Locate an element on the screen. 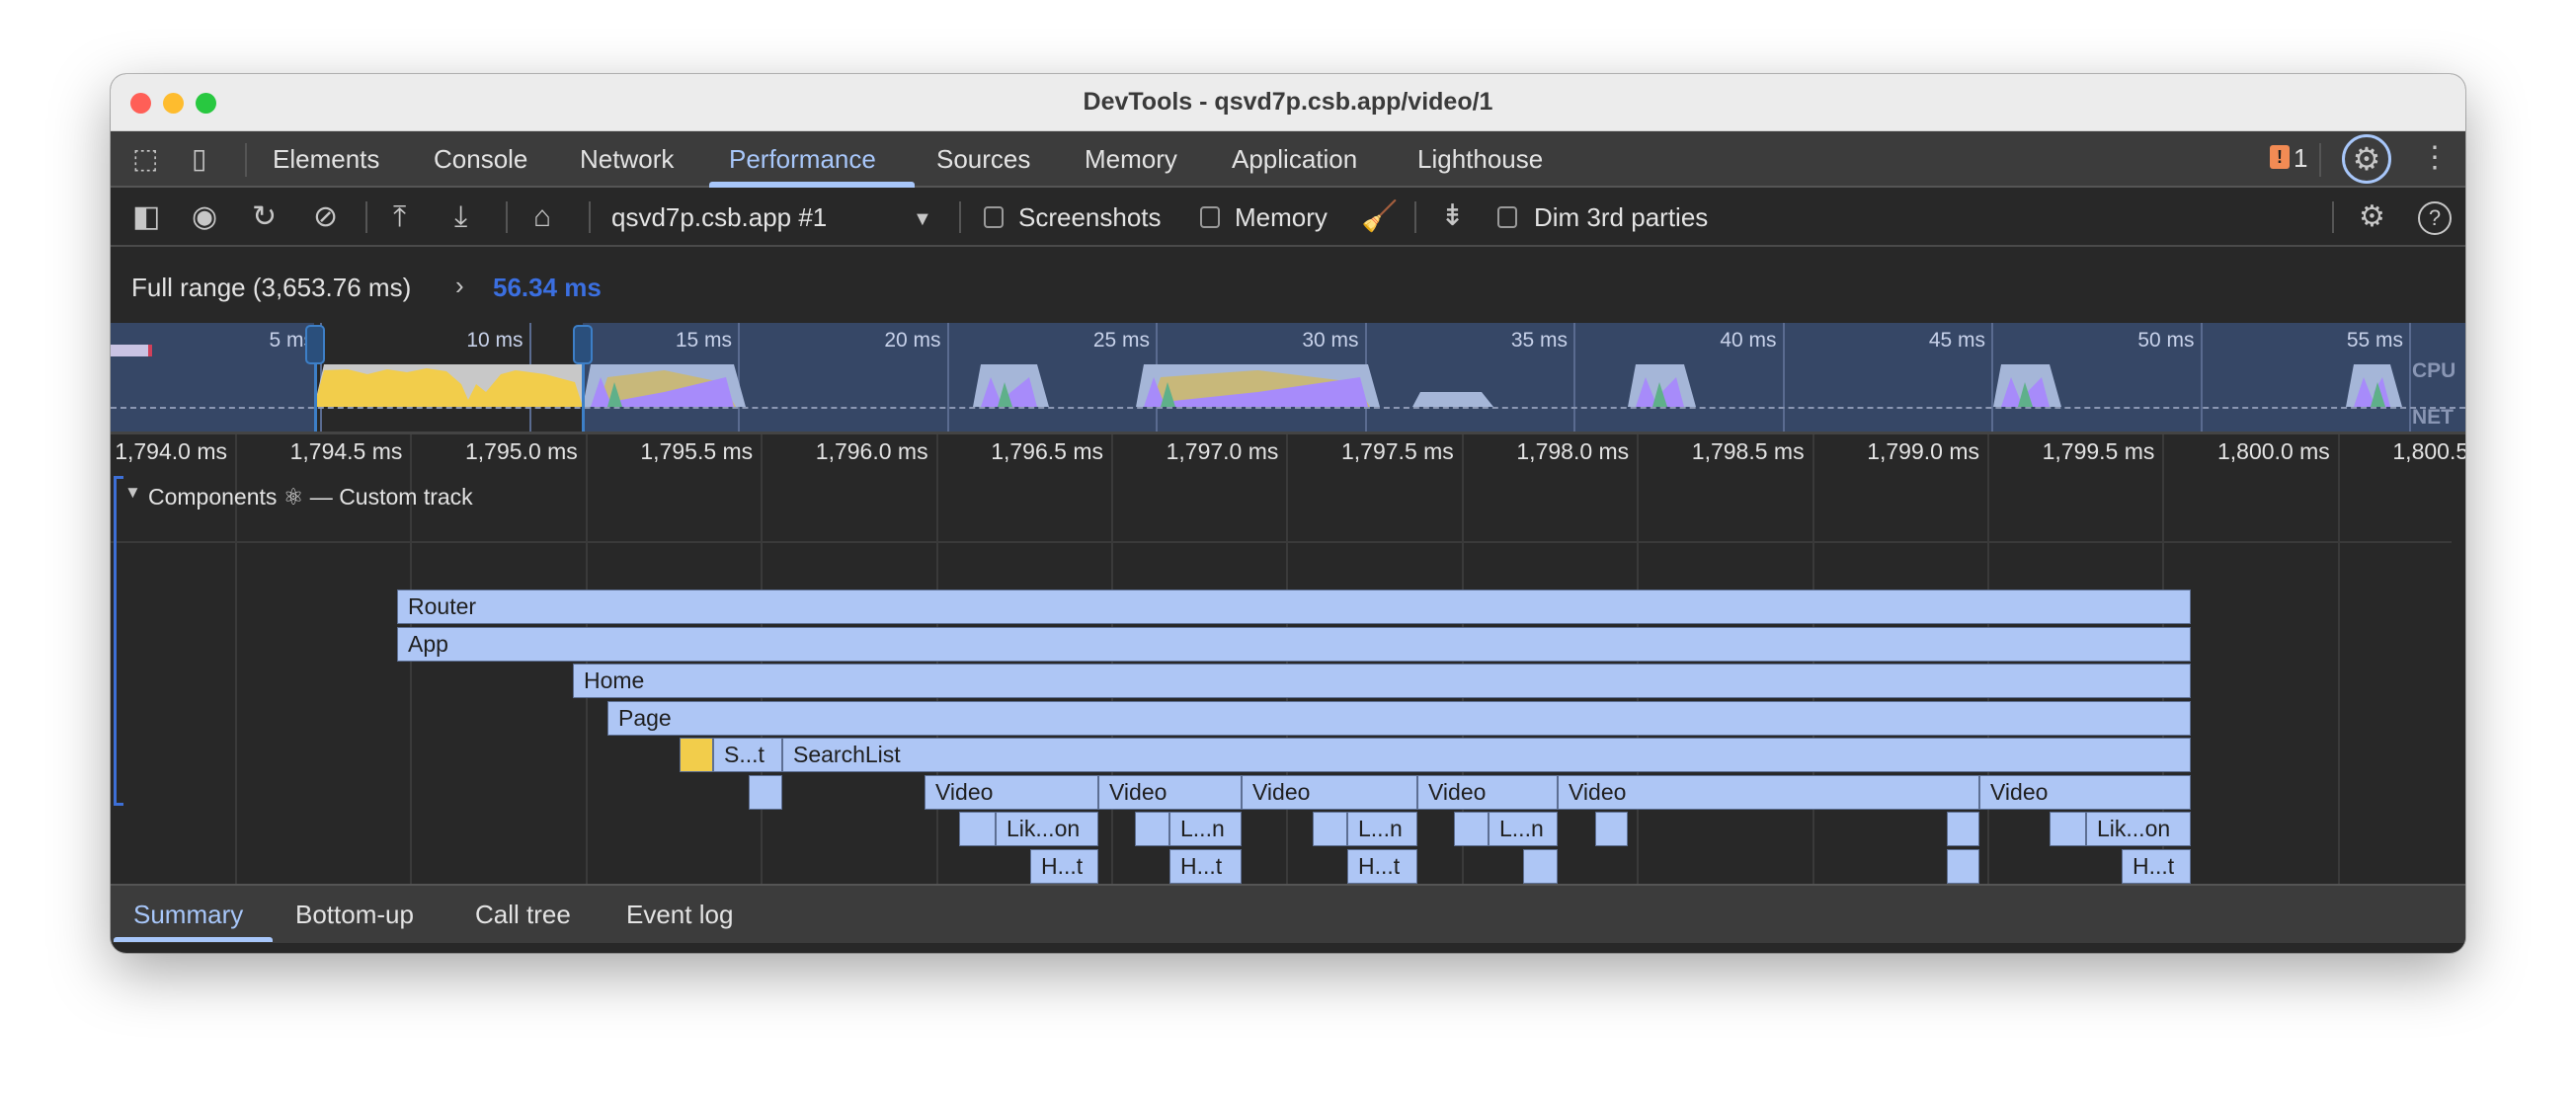 The image size is (2576, 1100). inspect-element-icon: ⬚ is located at coordinates (145, 158).